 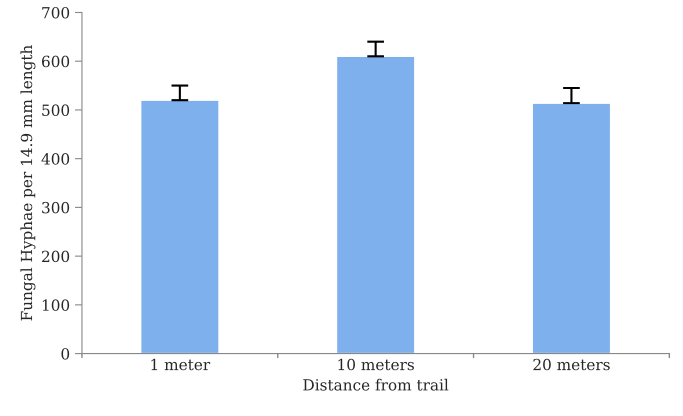 What do you see at coordinates (28, 183) in the screenshot?
I see `y-axis-title: Fungal Hyphae per 14.9 mm length` at bounding box center [28, 183].